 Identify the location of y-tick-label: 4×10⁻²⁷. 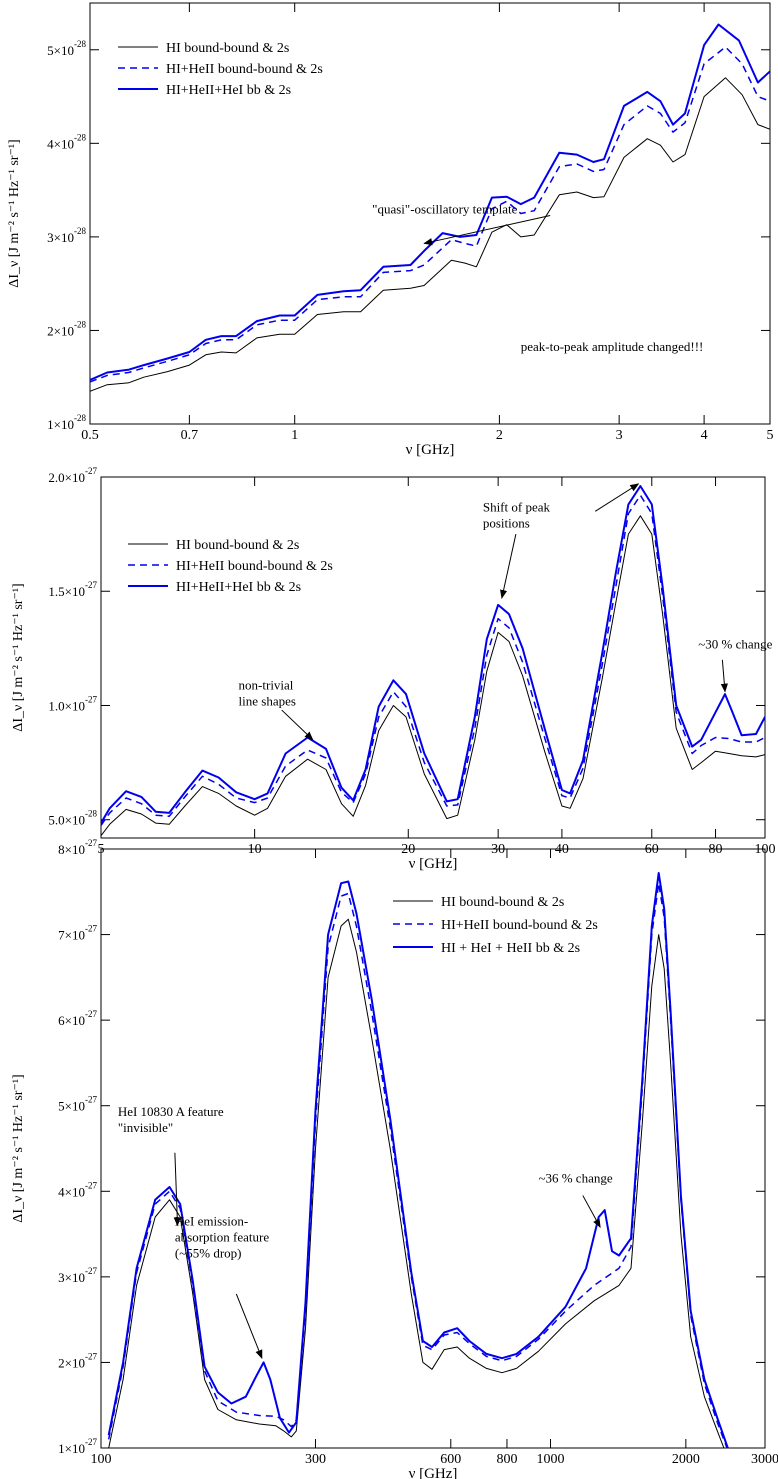
(77, 1189).